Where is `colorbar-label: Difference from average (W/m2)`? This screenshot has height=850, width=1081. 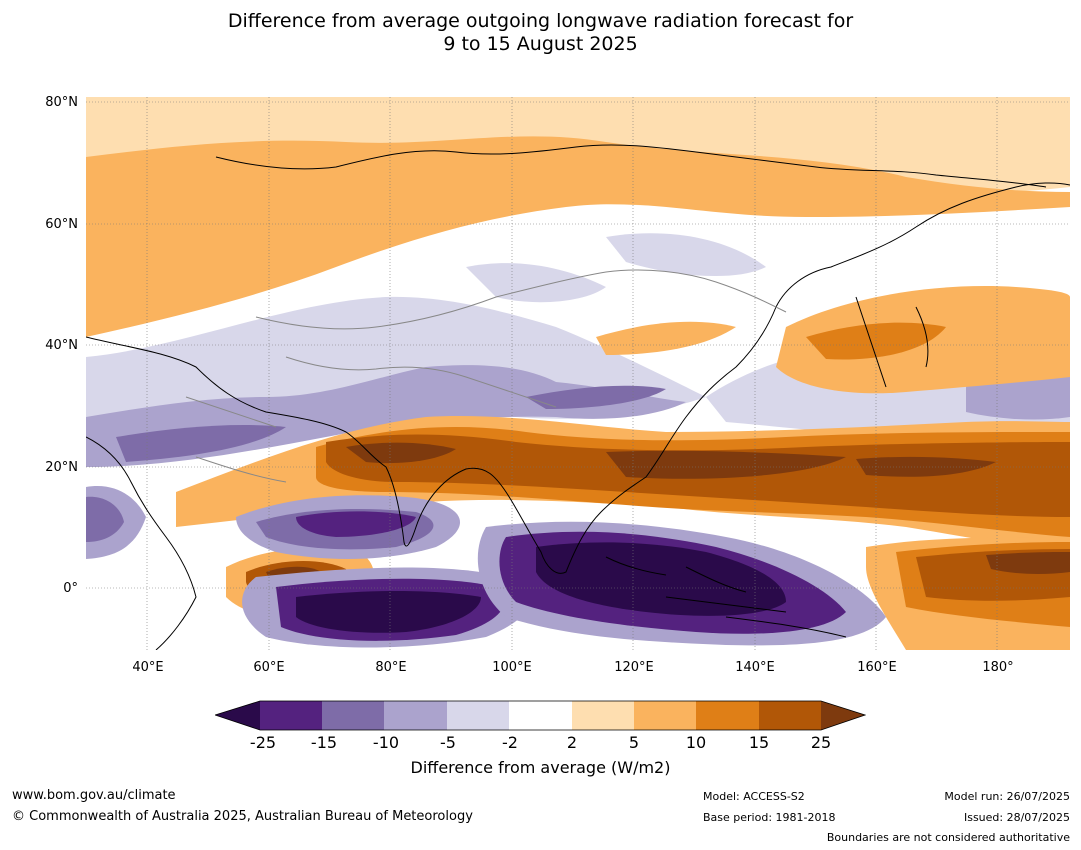 colorbar-label: Difference from average (W/m2) is located at coordinates (540, 767).